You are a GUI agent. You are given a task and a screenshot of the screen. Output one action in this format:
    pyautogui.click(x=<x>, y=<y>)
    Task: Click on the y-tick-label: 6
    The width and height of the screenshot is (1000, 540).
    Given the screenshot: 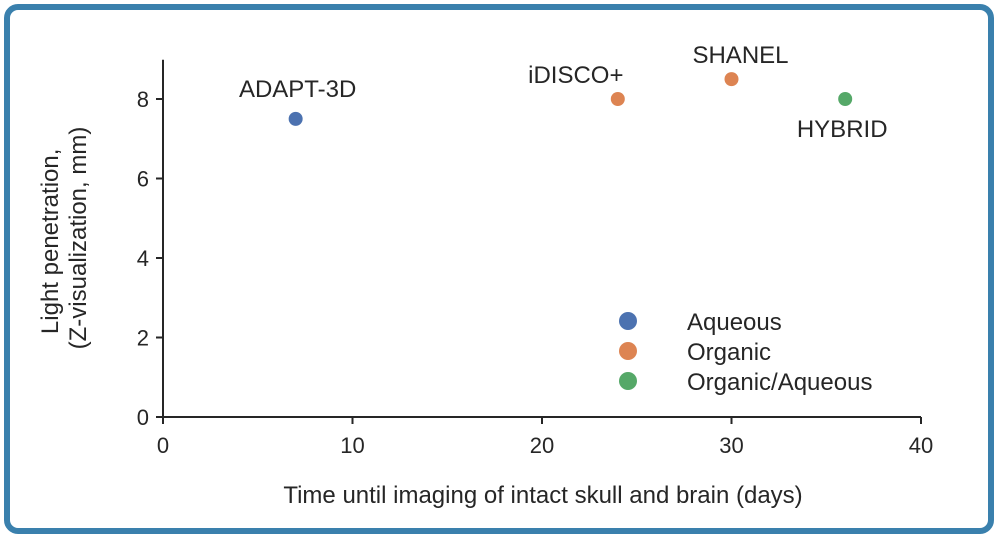 What is the action you would take?
    pyautogui.click(x=143, y=179)
    